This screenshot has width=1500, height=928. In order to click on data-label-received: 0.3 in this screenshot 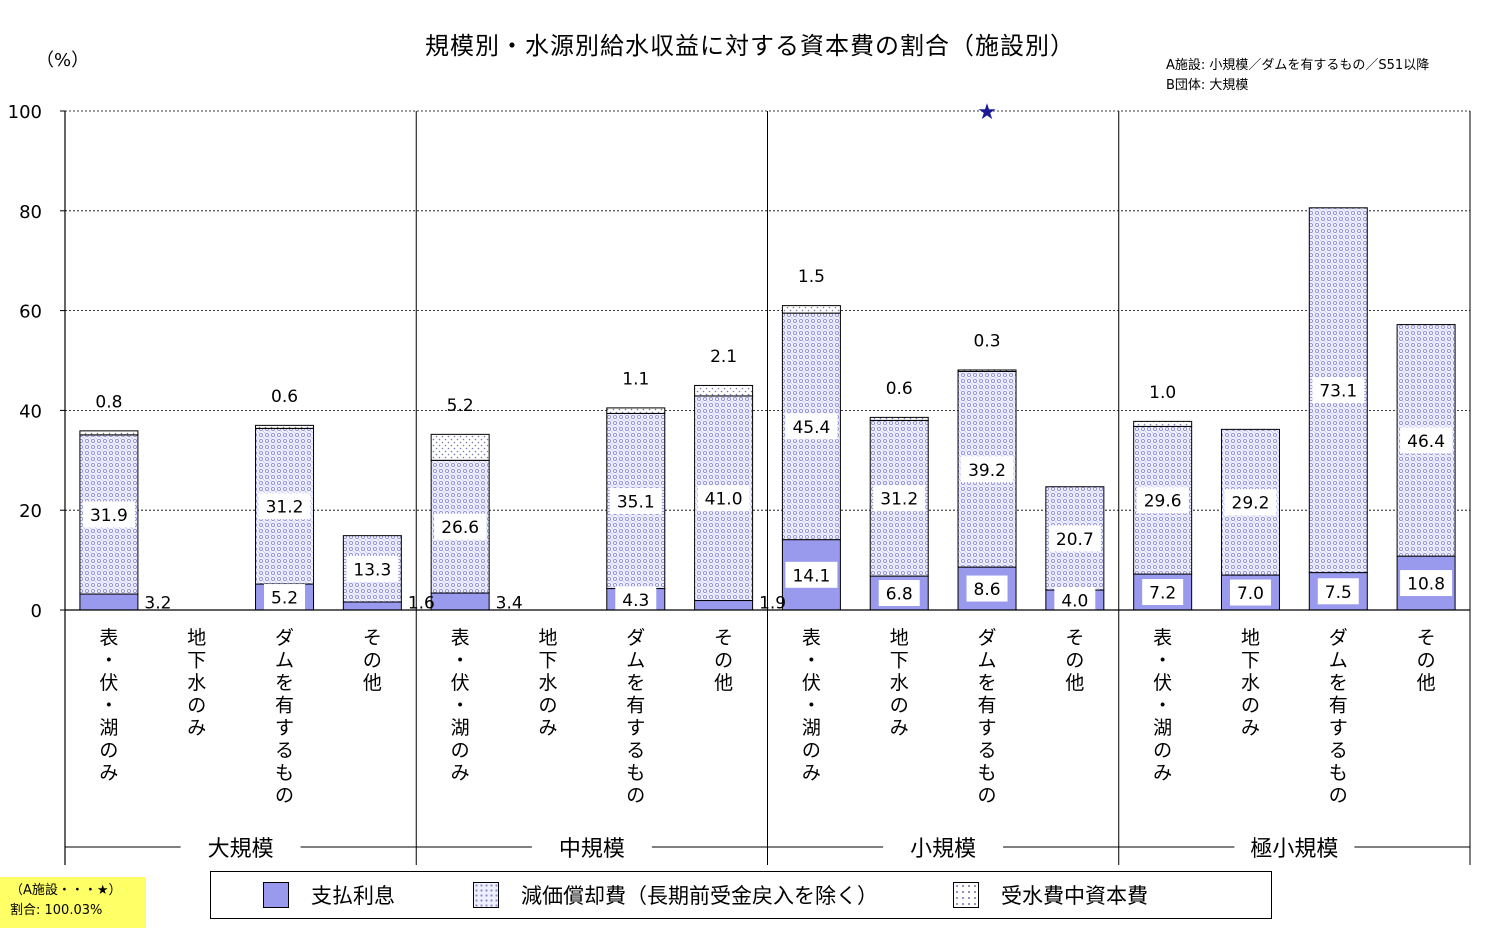, I will do `click(987, 341)`.